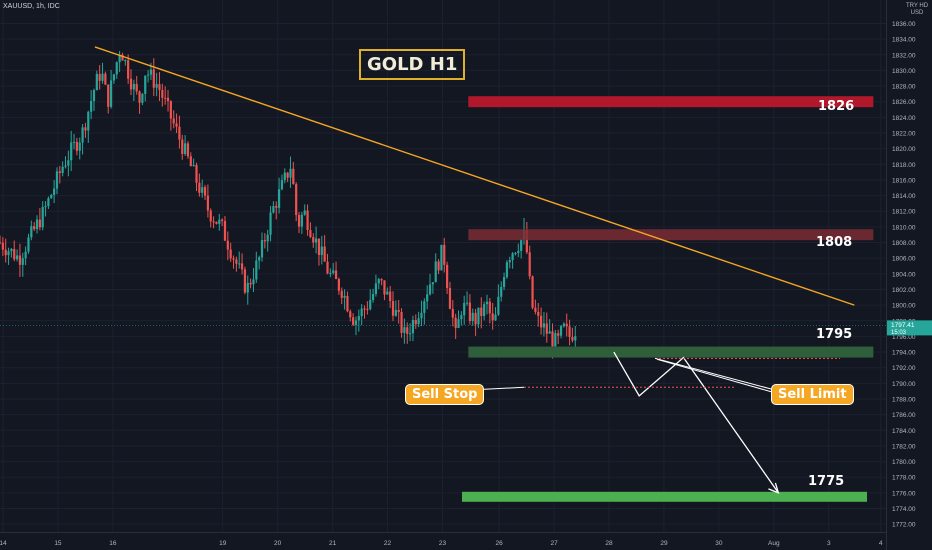 The image size is (932, 550). I want to click on price-tick-label: 1820.00, so click(904, 149).